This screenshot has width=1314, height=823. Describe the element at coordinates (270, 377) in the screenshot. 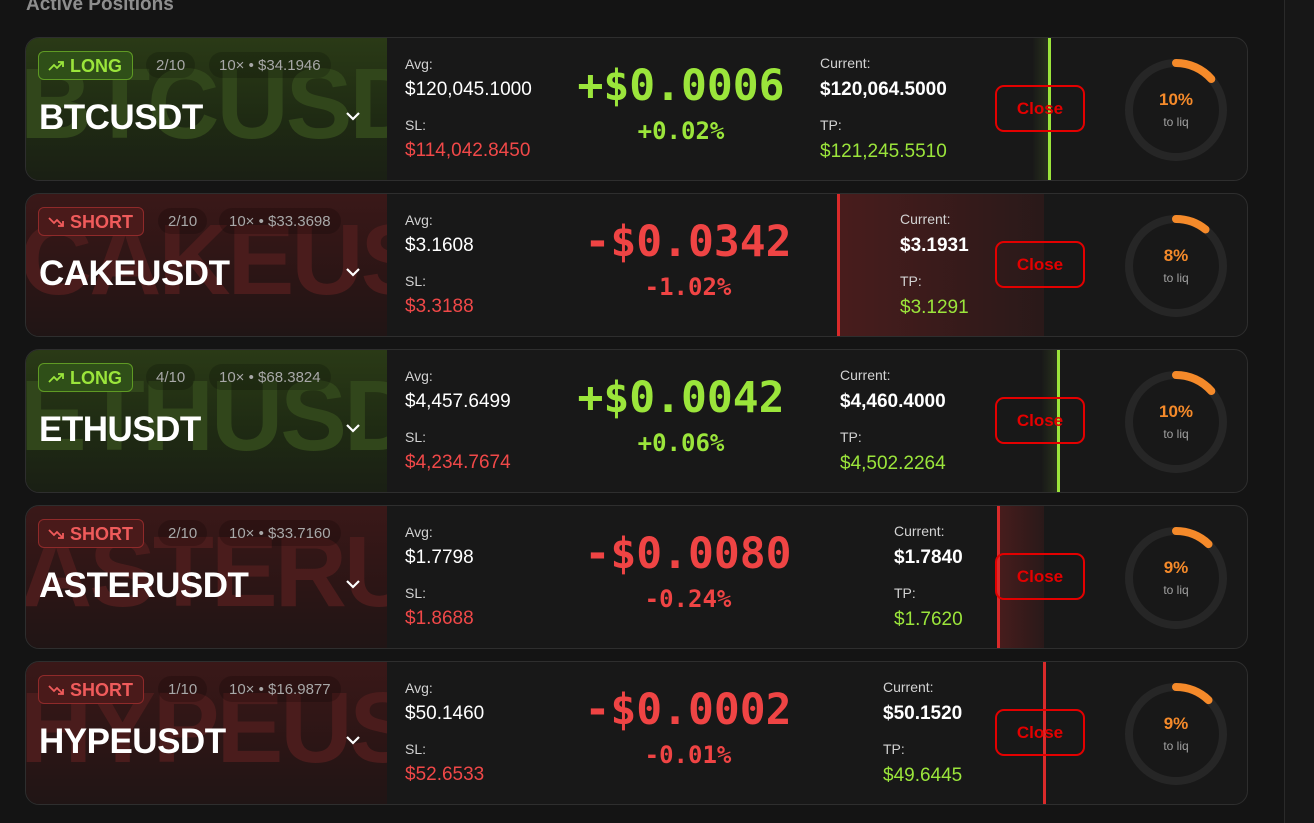

I see `leverage-margin-pill: 10× • $68.3824` at that location.